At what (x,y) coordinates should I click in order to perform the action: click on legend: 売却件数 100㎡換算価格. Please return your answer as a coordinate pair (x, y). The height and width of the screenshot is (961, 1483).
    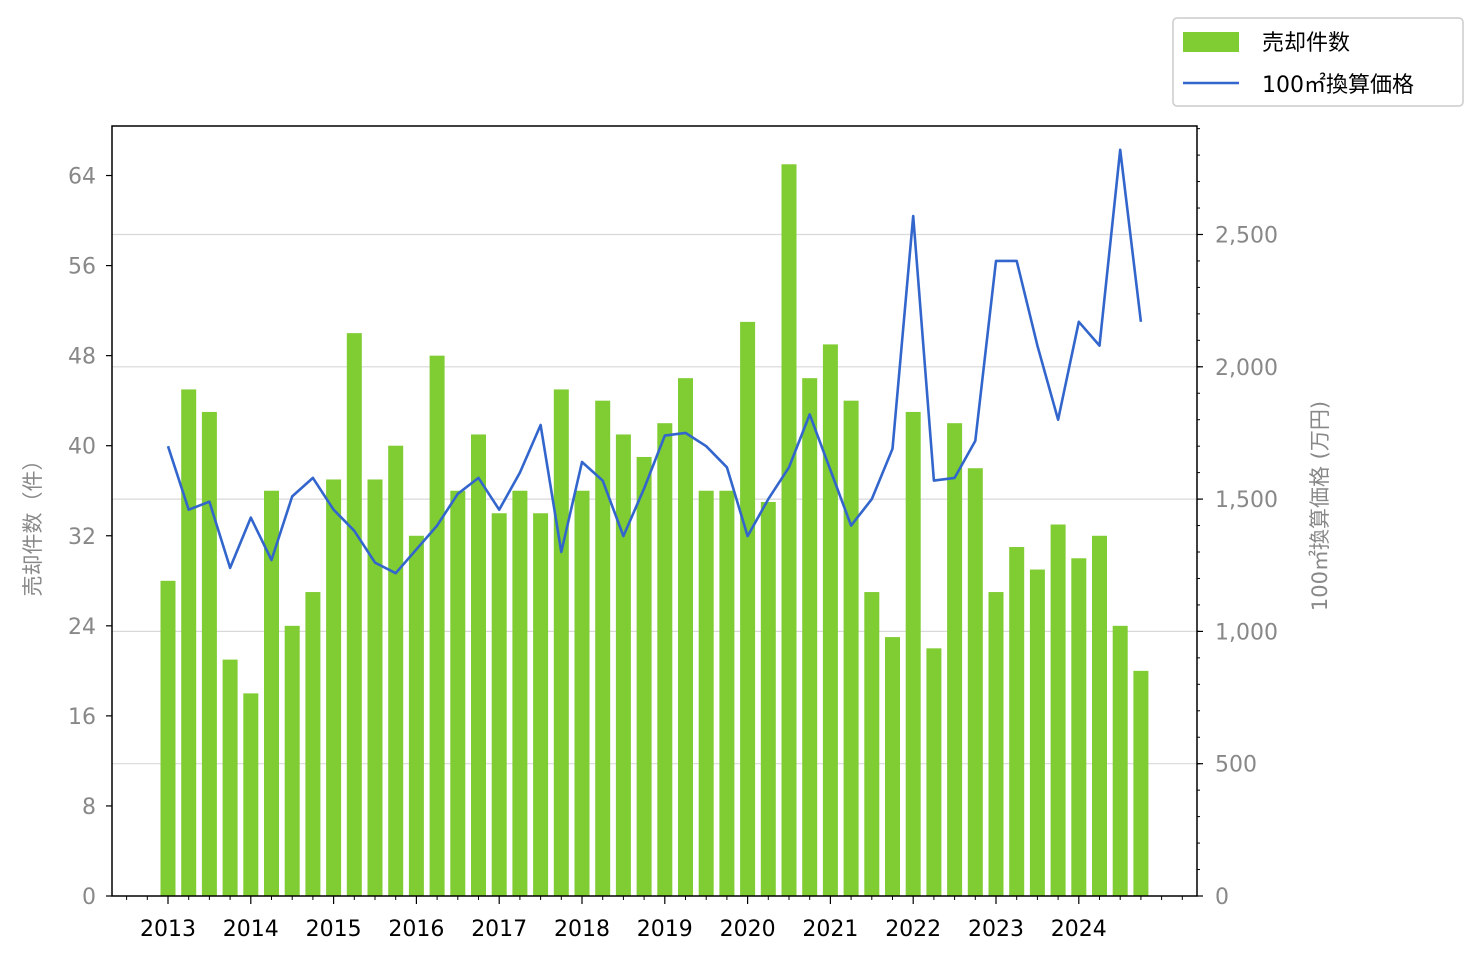
    Looking at the image, I should click on (1318, 62).